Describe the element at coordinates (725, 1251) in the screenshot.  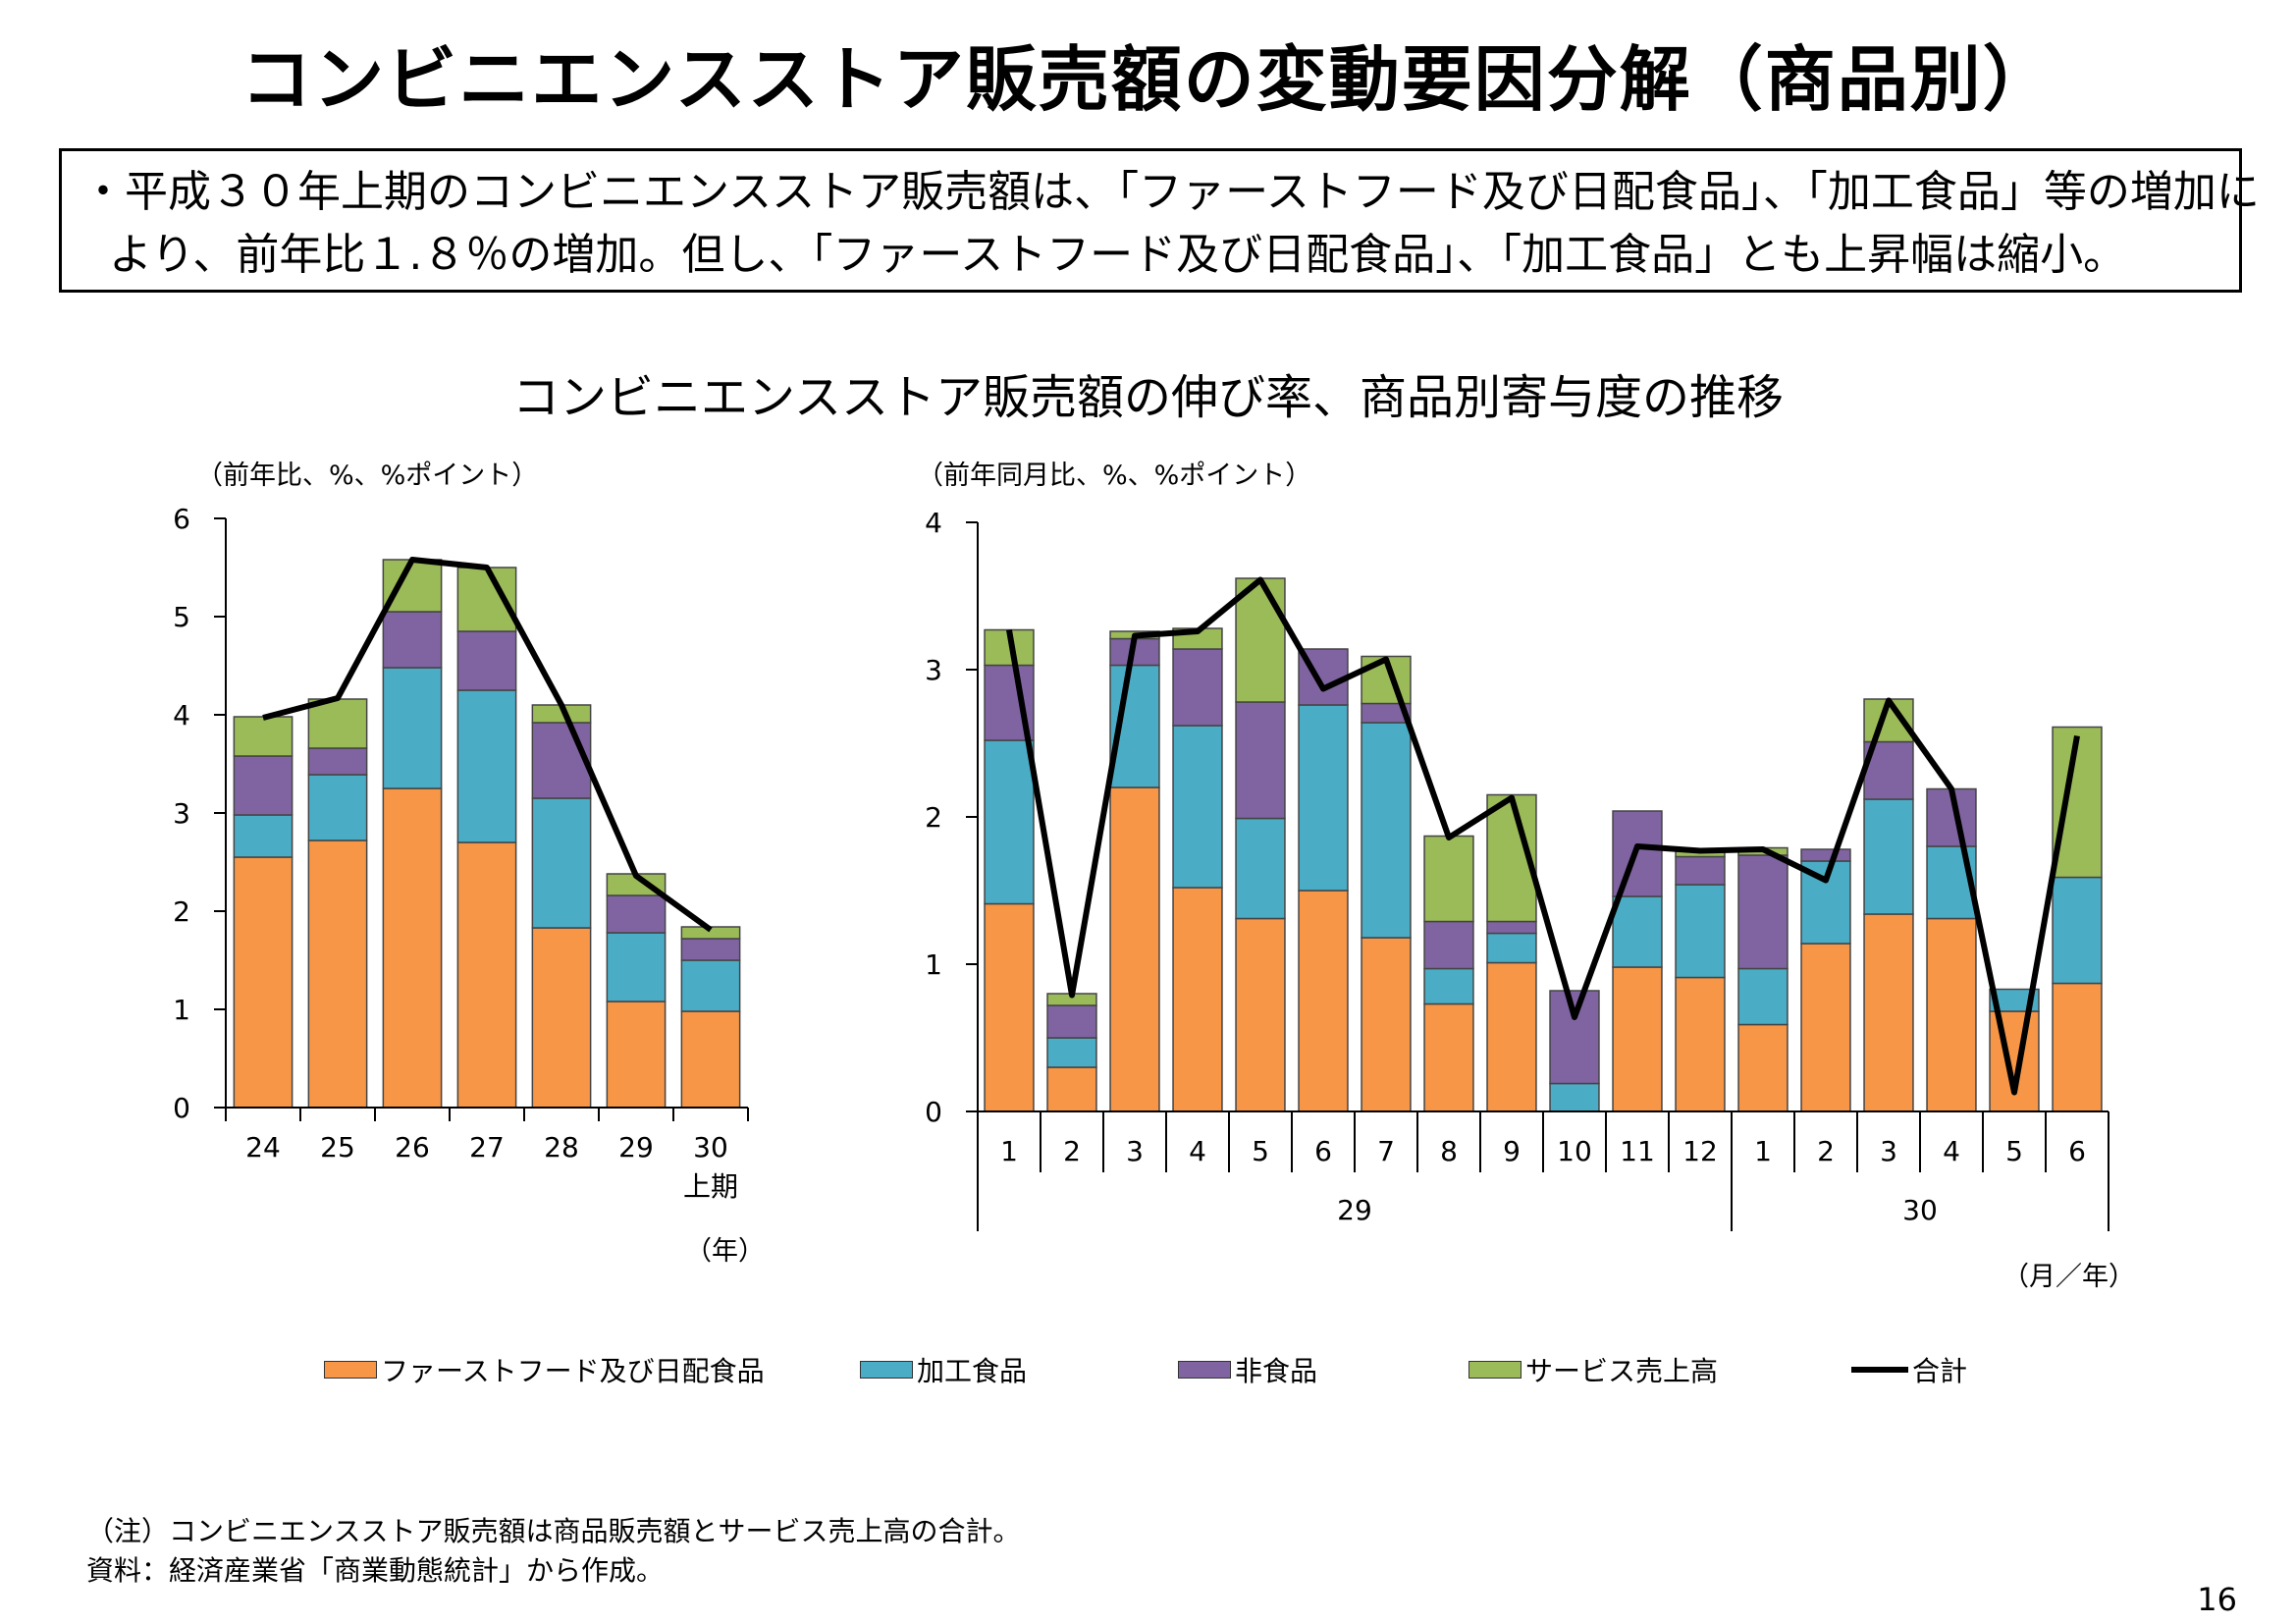
I see `left-chart-x-unit: （年）` at that location.